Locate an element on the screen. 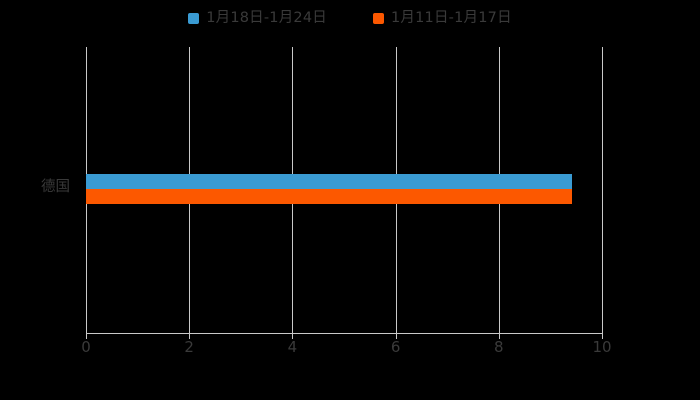 The width and height of the screenshot is (700, 400). x-axis-tick-label: 2 is located at coordinates (189, 347).